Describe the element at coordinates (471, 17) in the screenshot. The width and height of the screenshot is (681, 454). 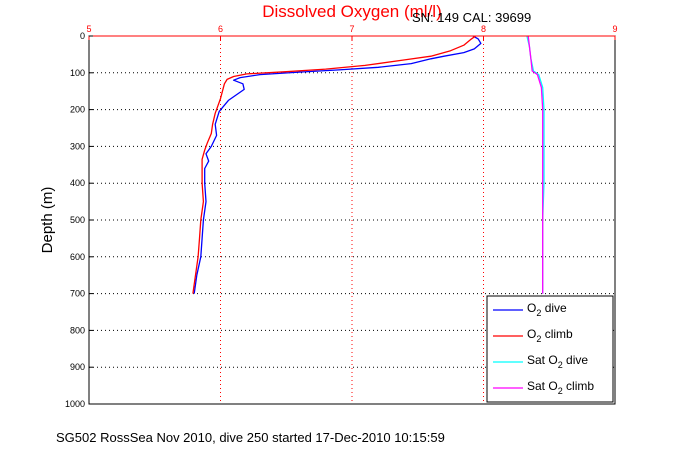
I see `sensor-calibration-label: SN: 149 CAL: 39699` at that location.